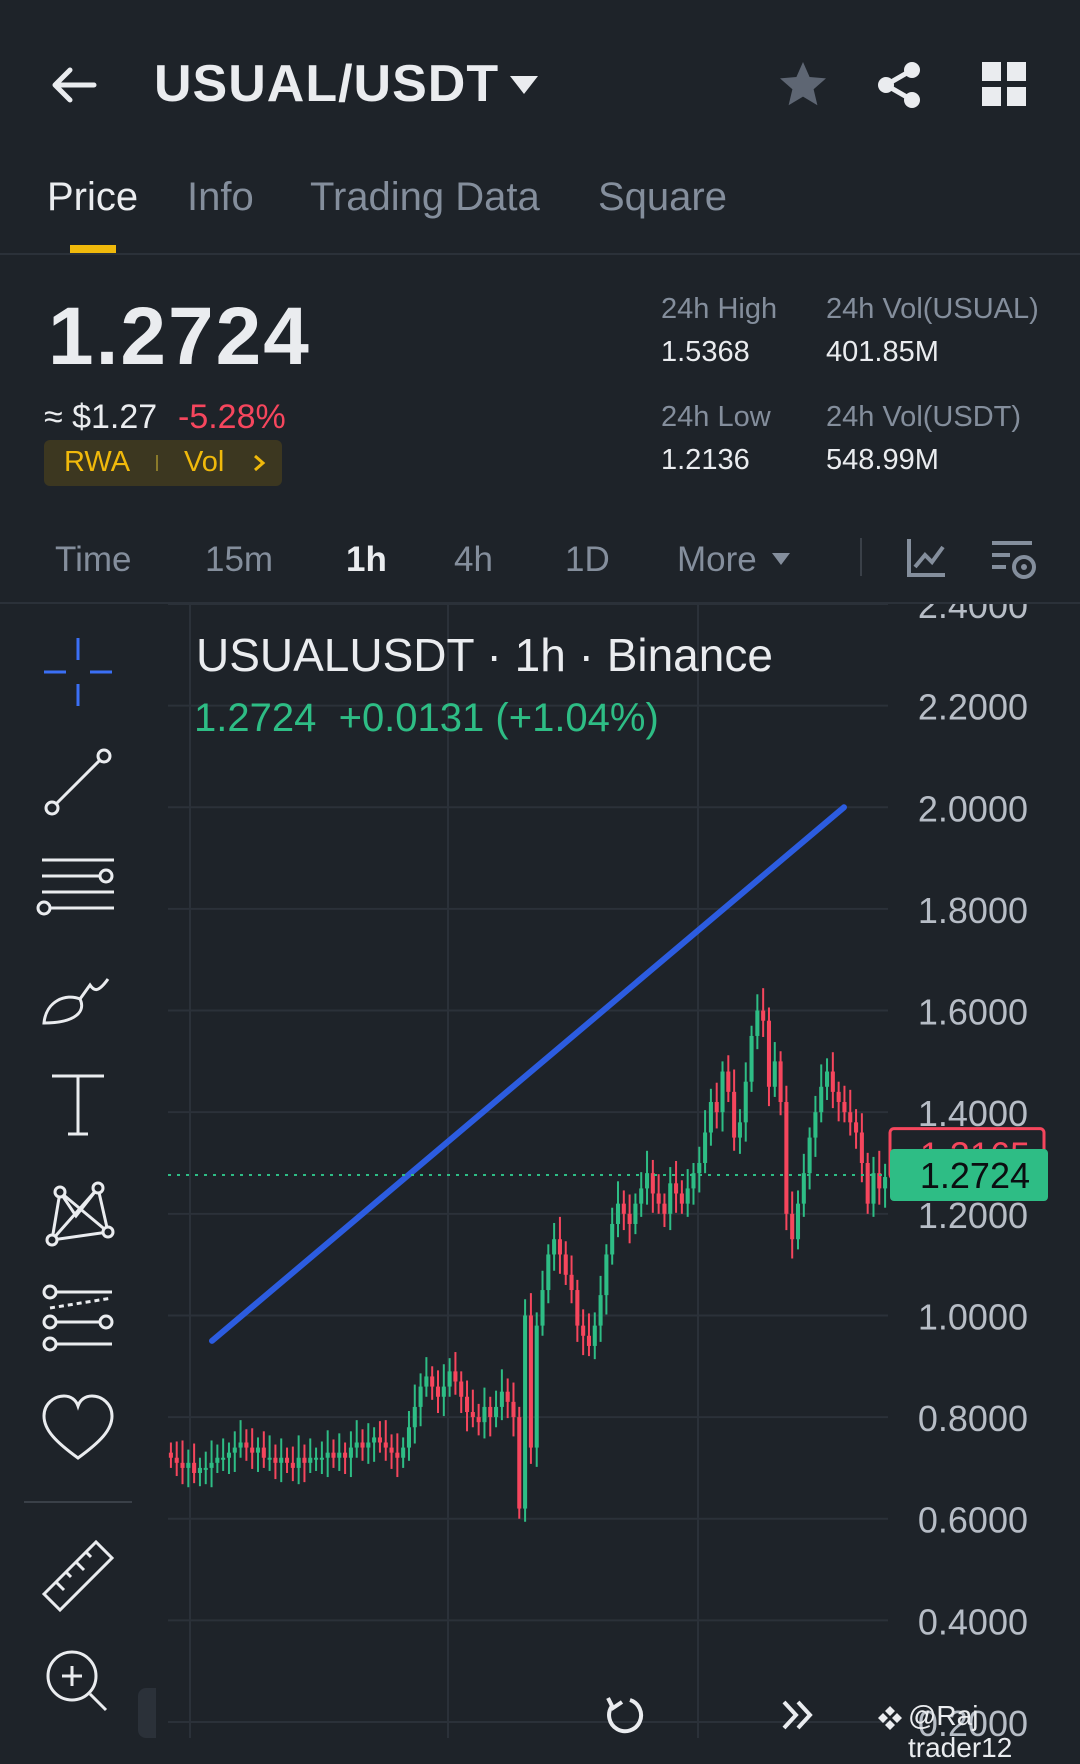  I want to click on y-tick-label: 2.4000, so click(973, 615).